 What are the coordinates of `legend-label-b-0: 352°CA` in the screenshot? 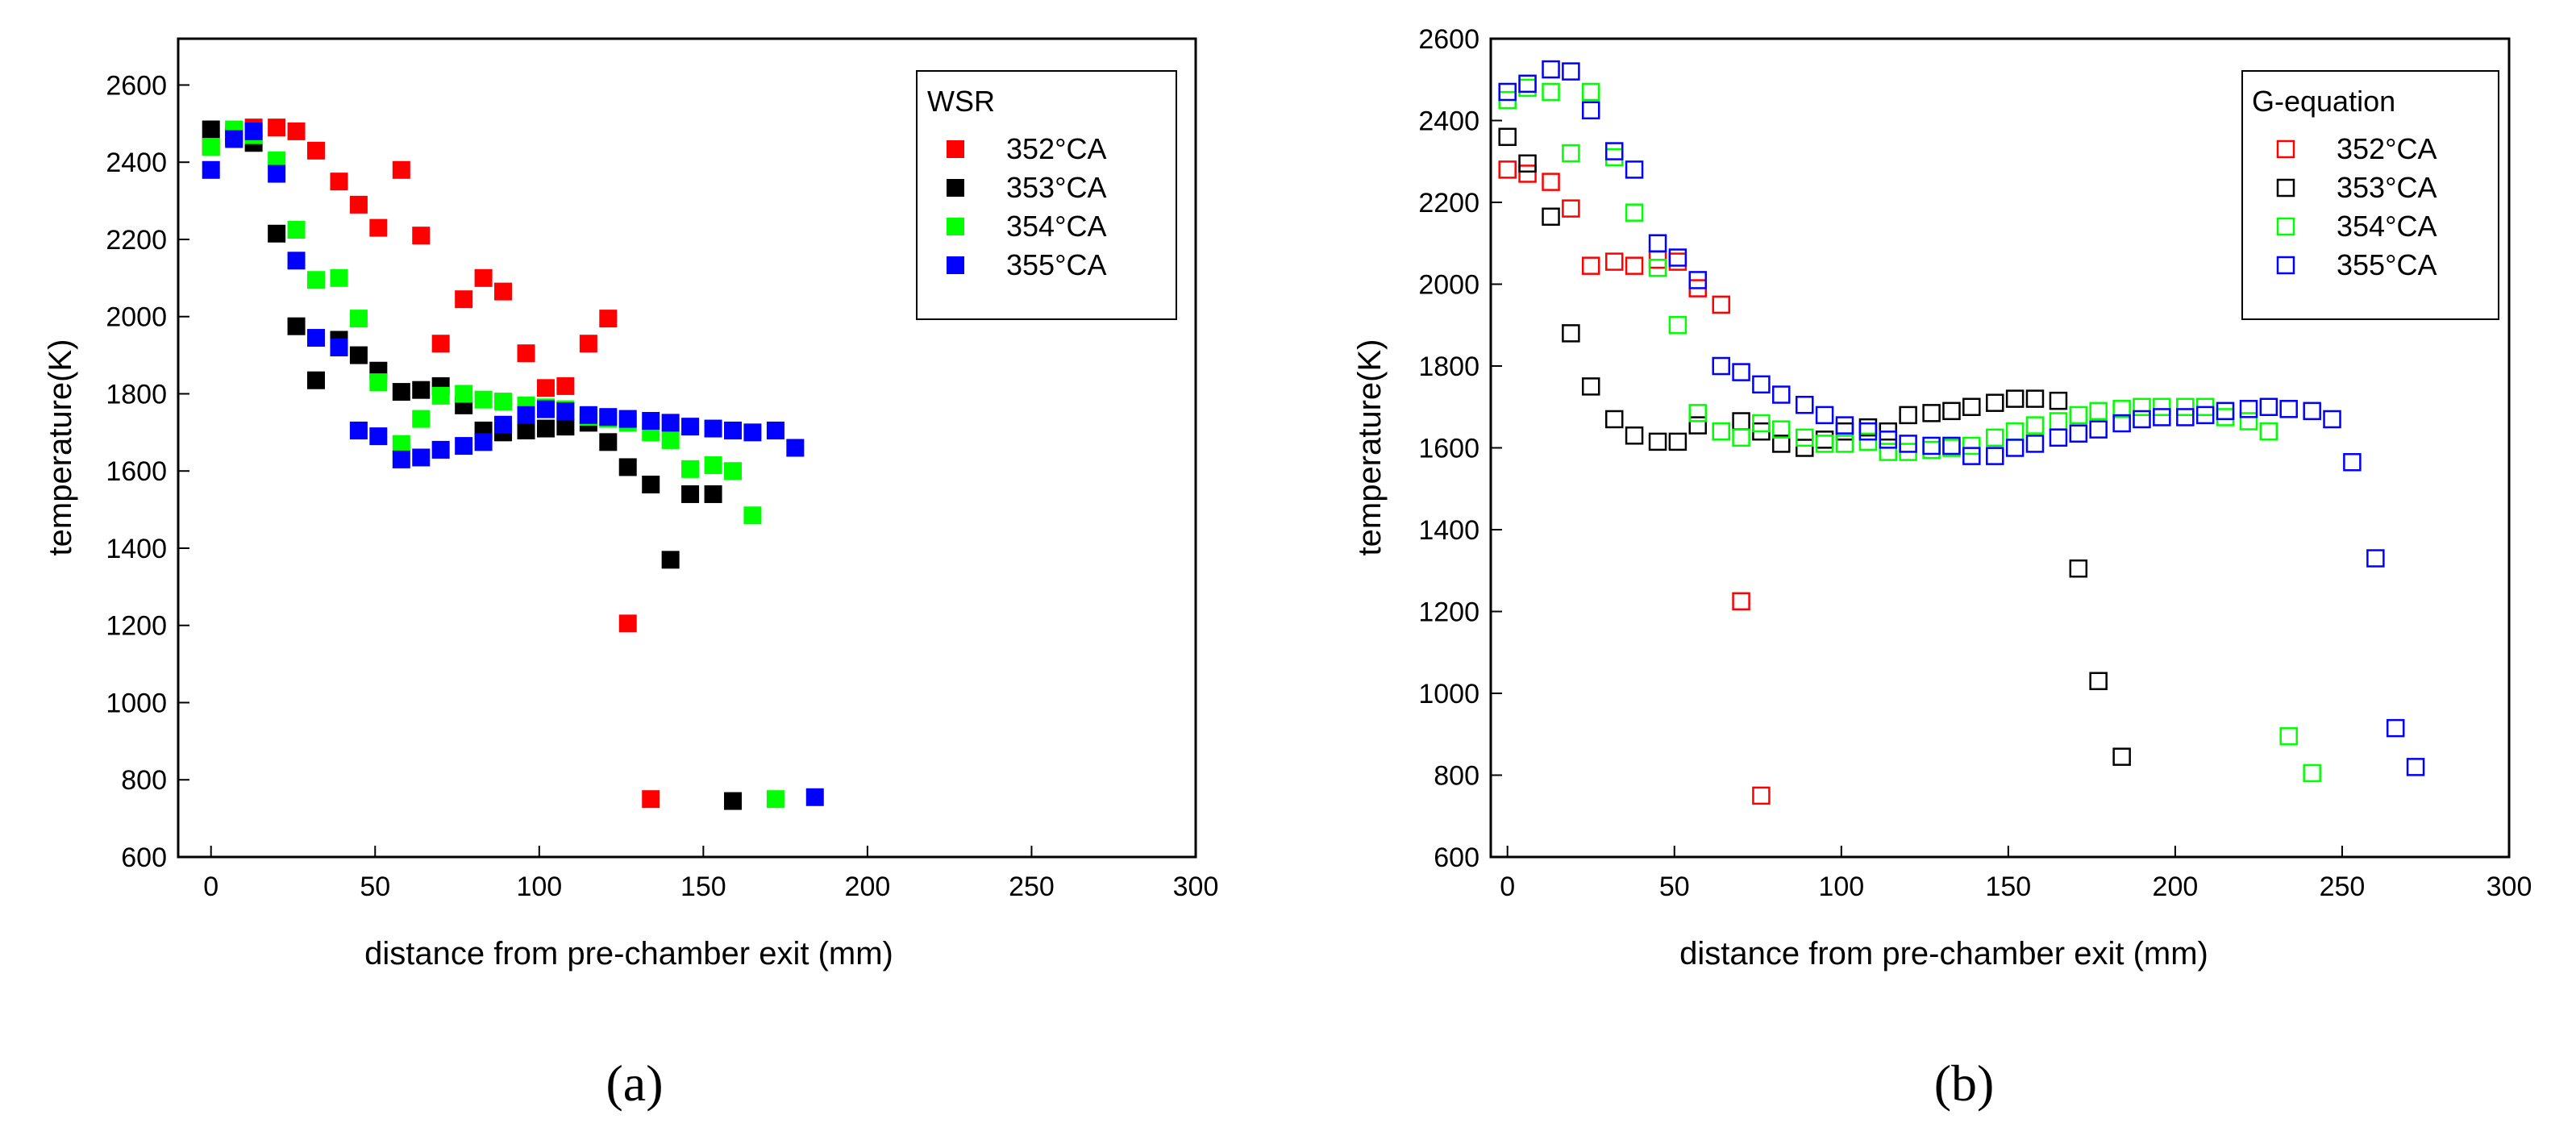 It's located at (2387, 148).